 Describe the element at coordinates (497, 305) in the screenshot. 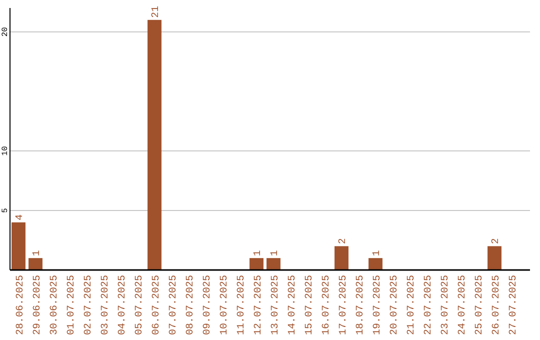

I see `x-tick-label: 26.07.2025` at that location.